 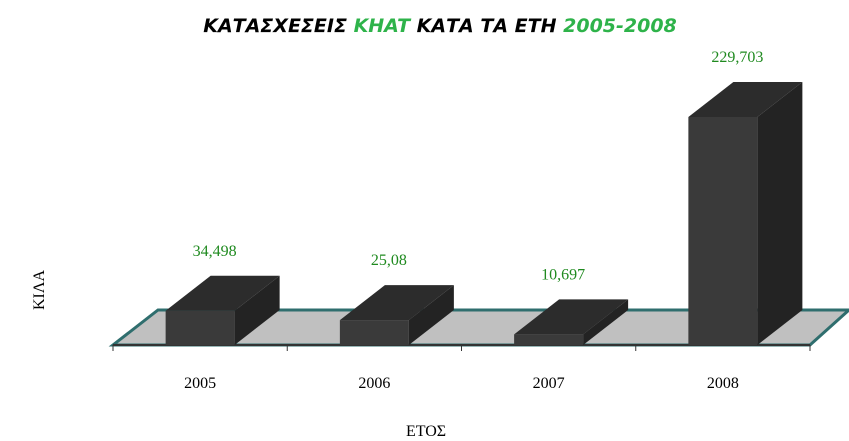 What do you see at coordinates (549, 383) in the screenshot?
I see `x-tick-label: 2007` at bounding box center [549, 383].